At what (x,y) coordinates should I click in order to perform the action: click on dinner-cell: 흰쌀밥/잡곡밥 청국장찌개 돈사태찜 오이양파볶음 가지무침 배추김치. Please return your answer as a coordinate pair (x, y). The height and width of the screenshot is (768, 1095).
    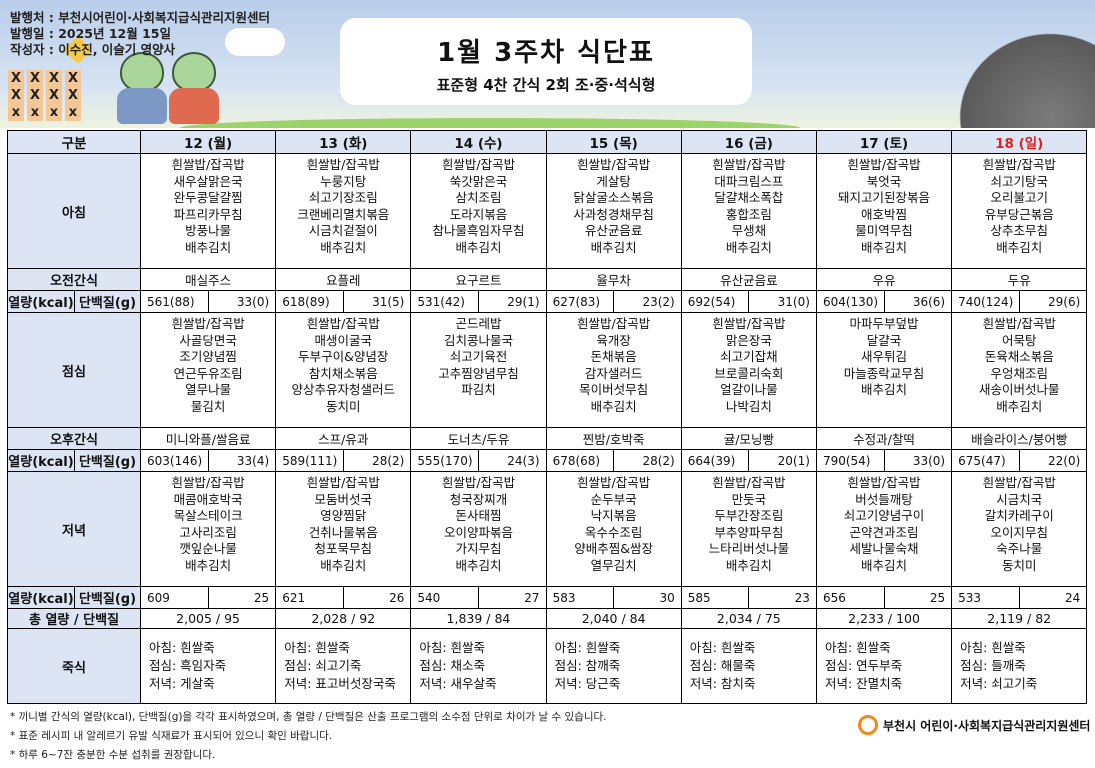
    Looking at the image, I should click on (478, 529).